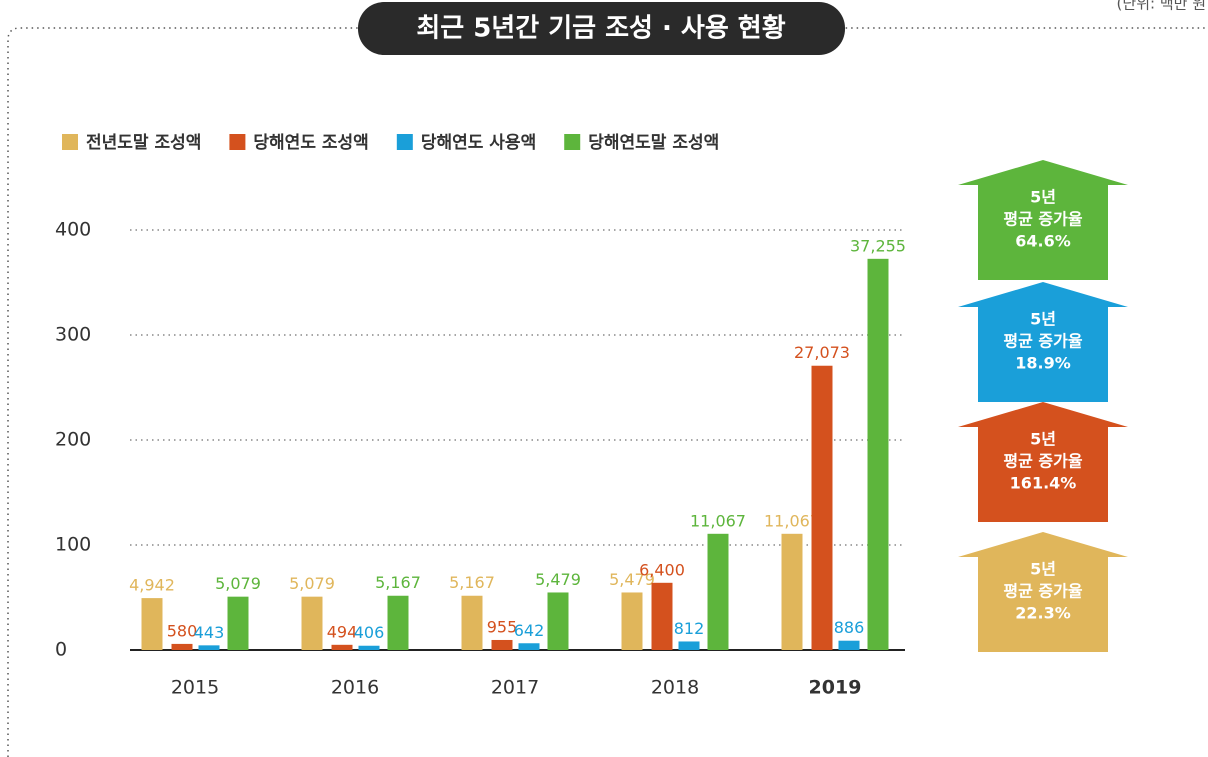 This screenshot has width=1208, height=757. What do you see at coordinates (478, 143) in the screenshot?
I see `legend-label: 당해연도 사용액` at bounding box center [478, 143].